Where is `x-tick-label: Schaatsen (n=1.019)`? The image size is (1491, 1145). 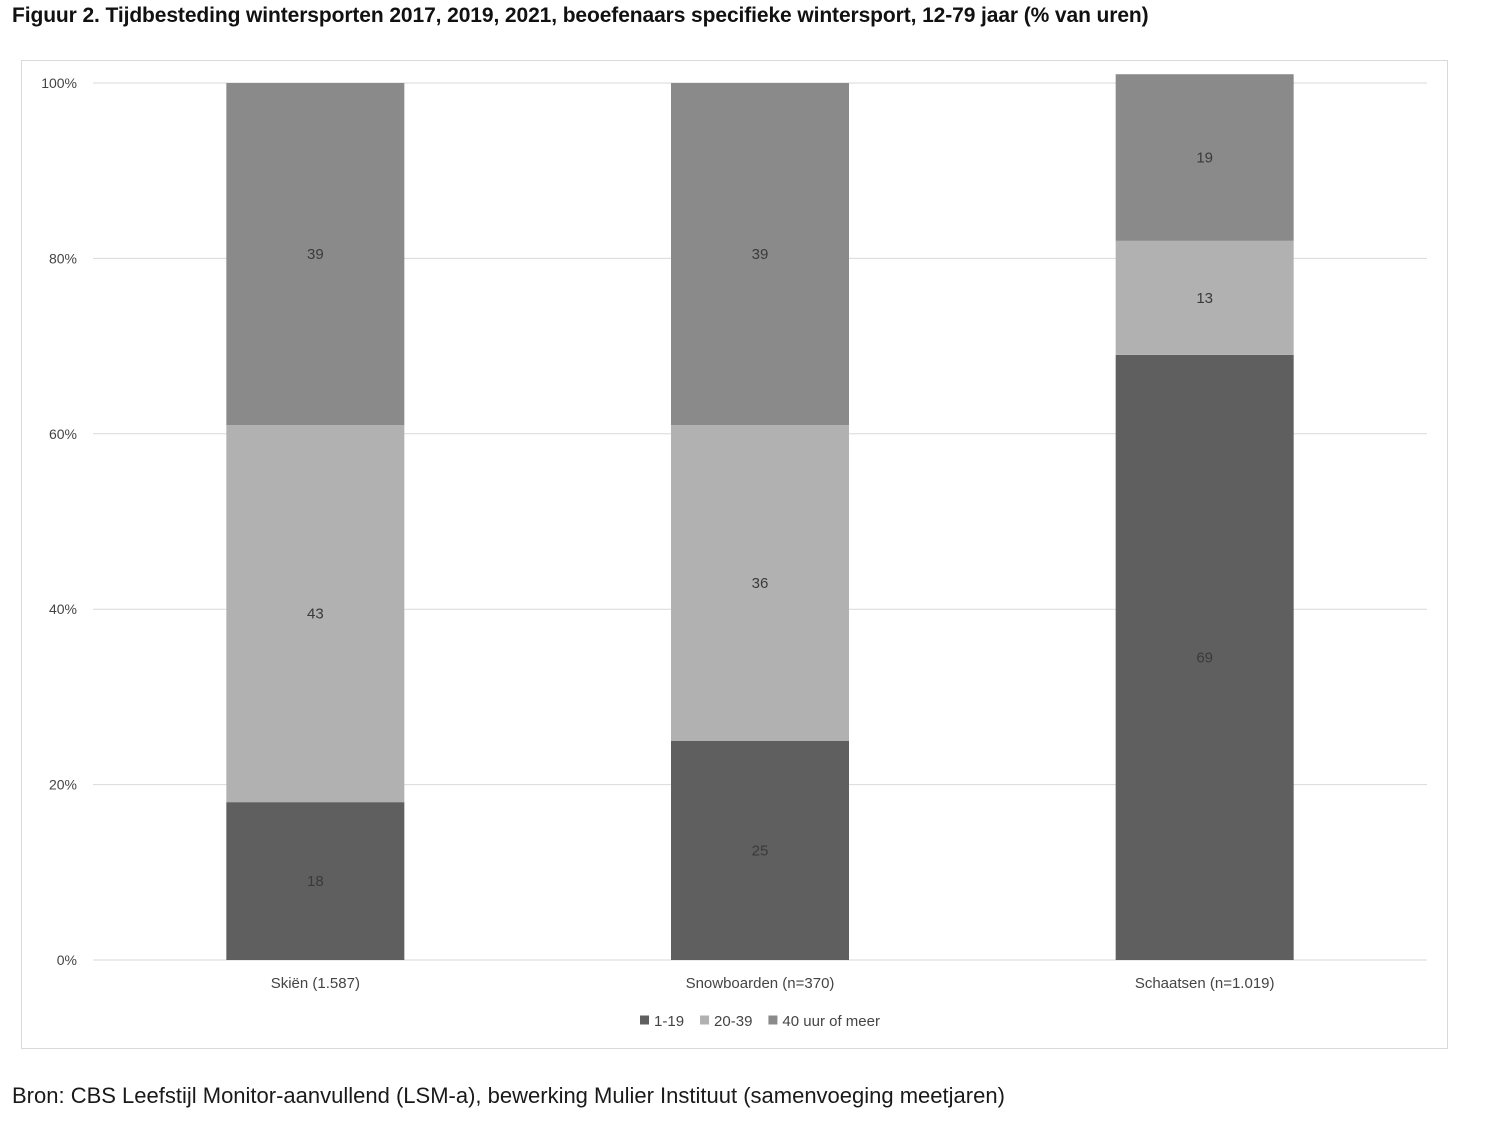 x-tick-label: Schaatsen (n=1.019) is located at coordinates (1205, 983).